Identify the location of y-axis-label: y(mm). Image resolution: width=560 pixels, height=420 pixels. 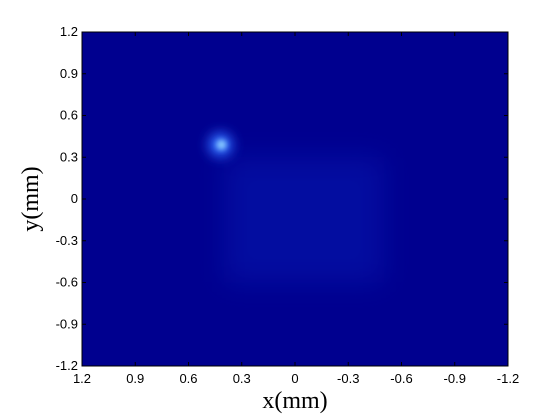
(31, 198).